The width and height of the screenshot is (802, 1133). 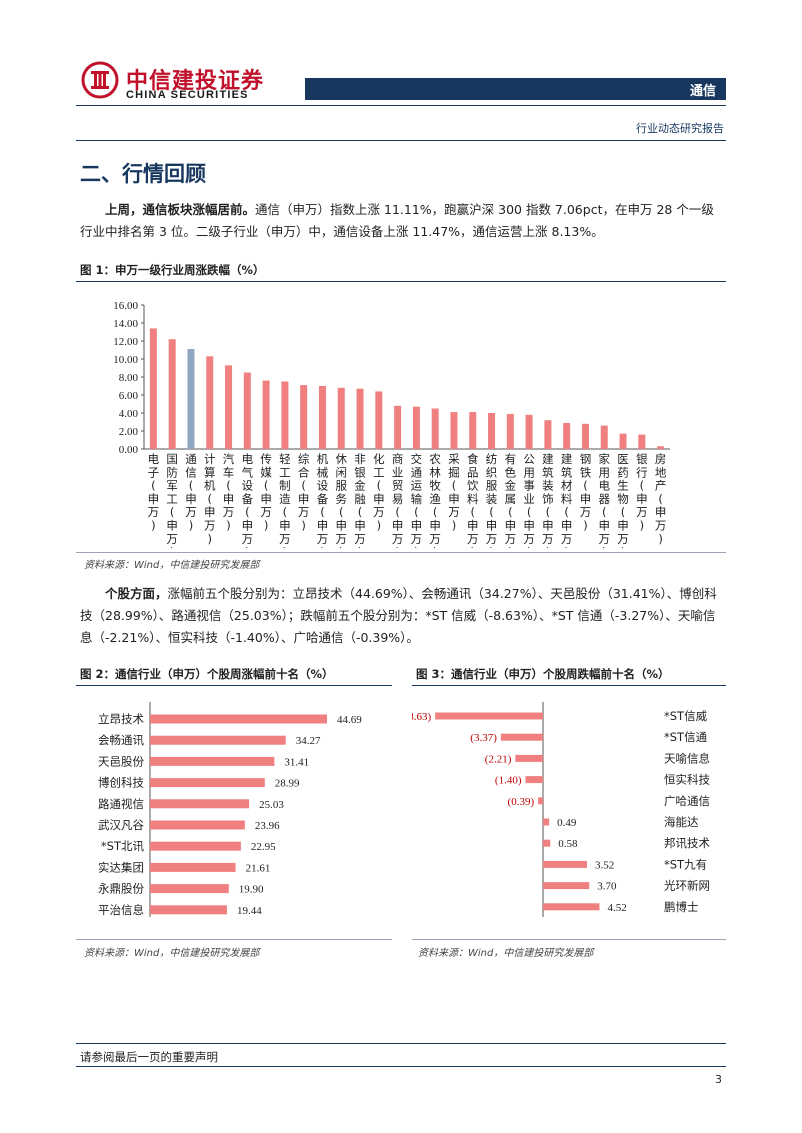 What do you see at coordinates (401, 105) in the screenshot?
I see `header-divider` at bounding box center [401, 105].